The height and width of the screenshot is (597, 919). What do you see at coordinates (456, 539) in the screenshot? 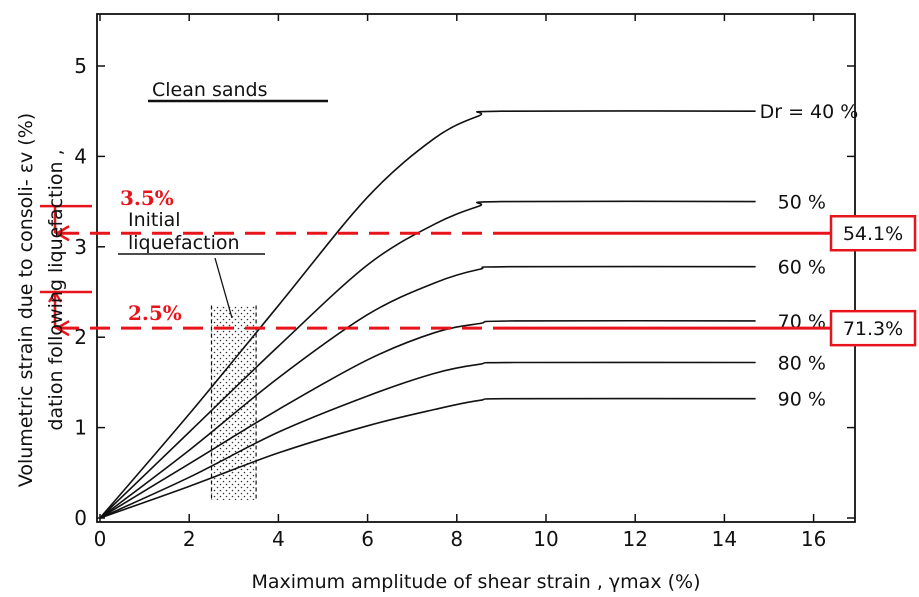
I see `x-tick-label: 8` at bounding box center [456, 539].